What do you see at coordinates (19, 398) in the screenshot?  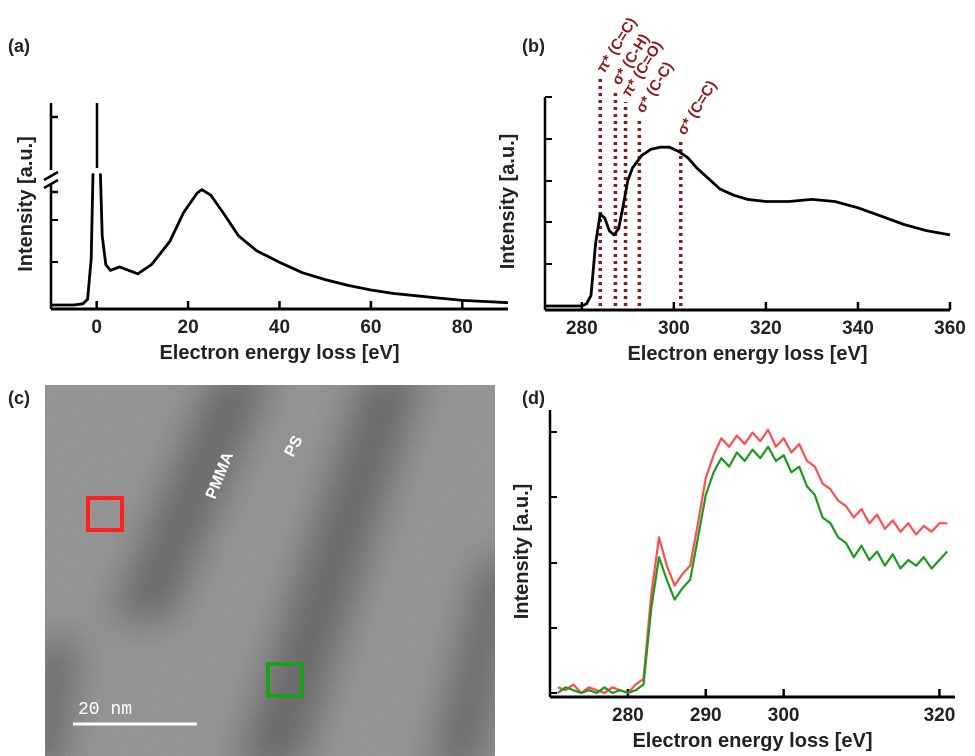 I see `panel-label: (c)` at bounding box center [19, 398].